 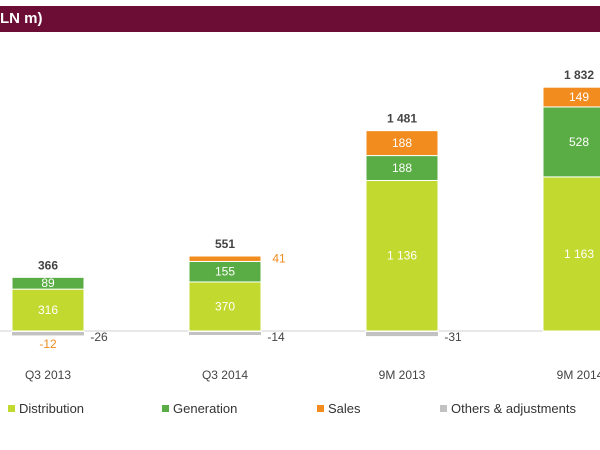 I want to click on total-label-1: 366, so click(x=48, y=265).